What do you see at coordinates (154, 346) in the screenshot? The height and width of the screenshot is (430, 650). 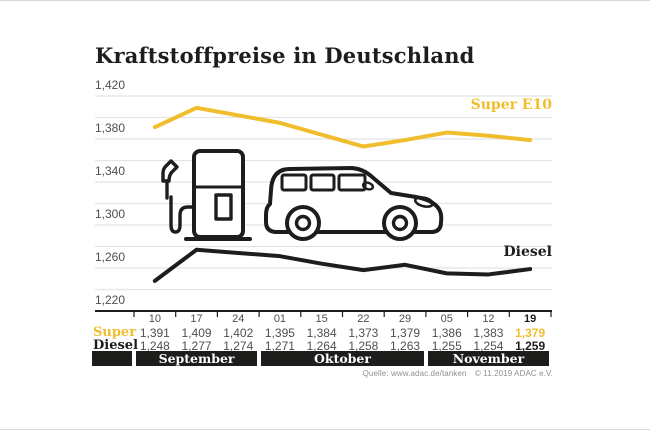 I see `diesel-value-cell: 1,248` at bounding box center [154, 346].